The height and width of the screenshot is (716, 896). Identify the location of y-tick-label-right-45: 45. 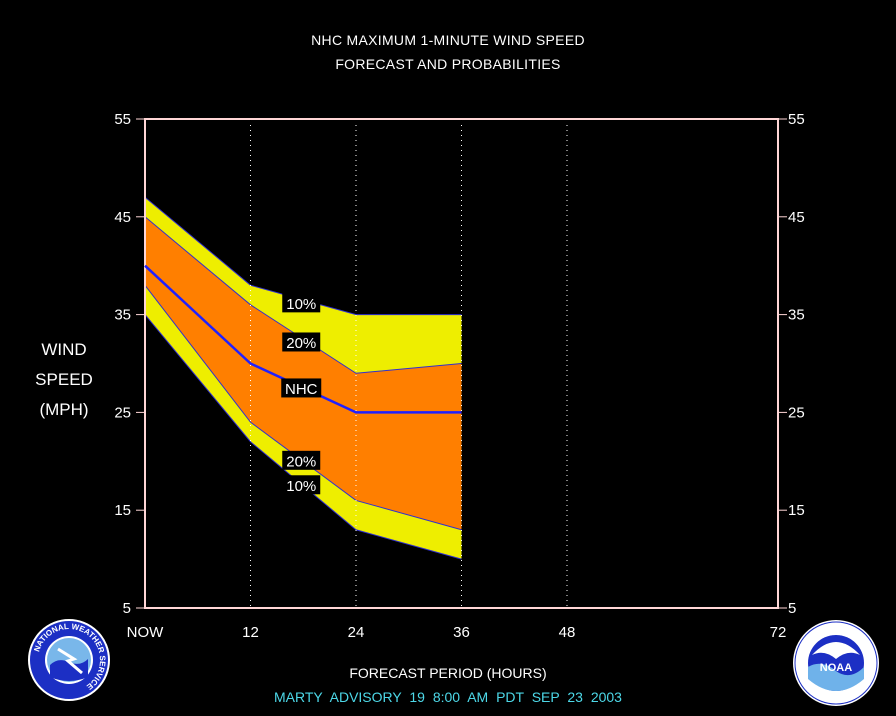
(796, 217).